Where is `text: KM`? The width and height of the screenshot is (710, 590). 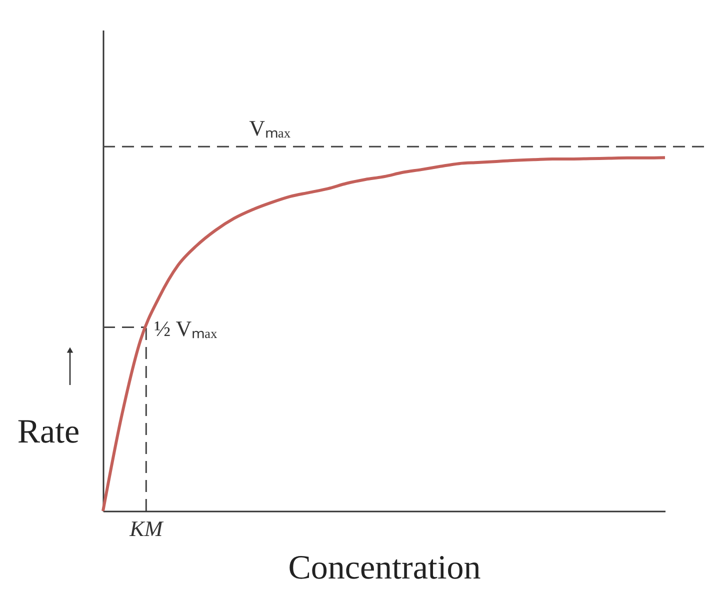
text: KM is located at coordinates (146, 528).